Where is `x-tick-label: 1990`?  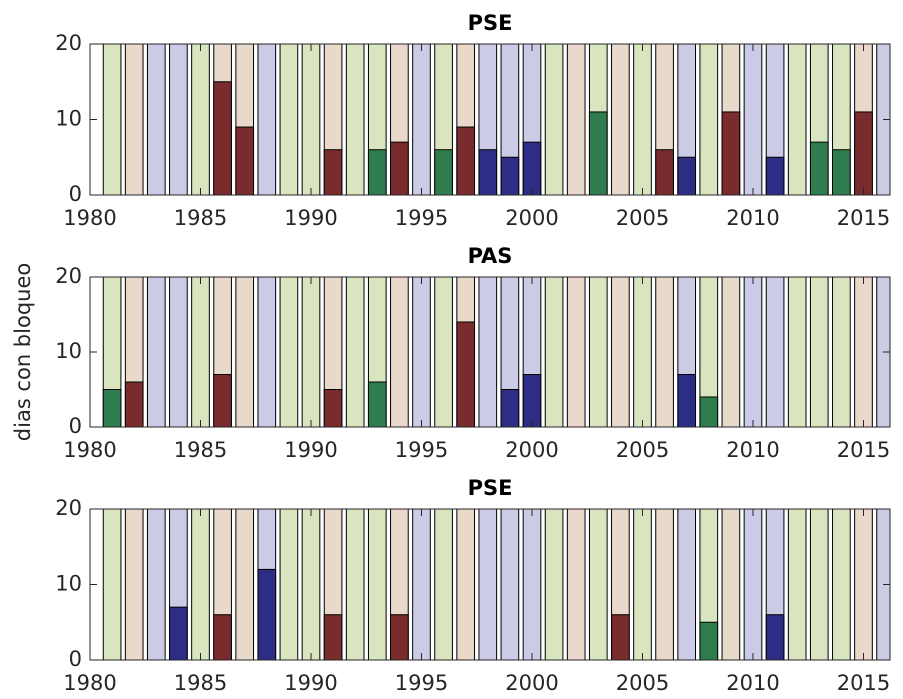 x-tick-label: 1990 is located at coordinates (310, 683).